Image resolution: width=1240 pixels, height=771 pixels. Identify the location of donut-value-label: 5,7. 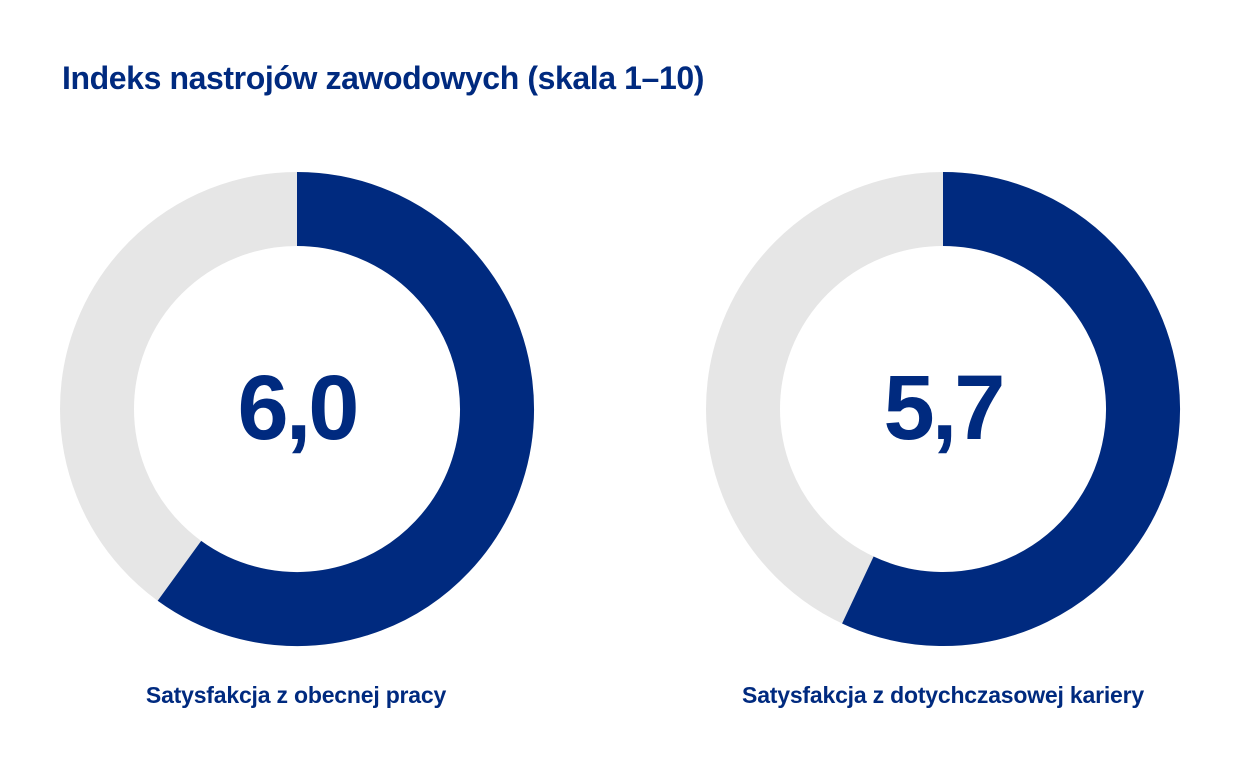
(943, 408).